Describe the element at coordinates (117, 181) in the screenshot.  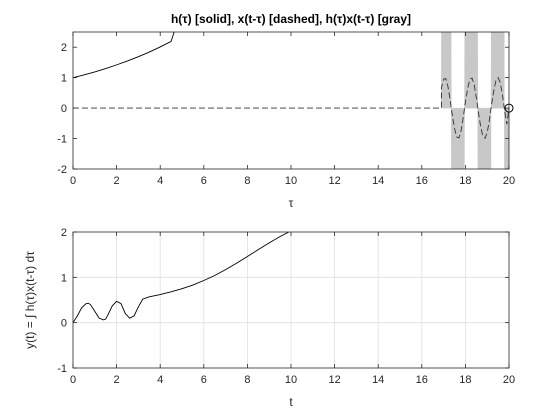
I see `top-x-tick-label: 2` at that location.